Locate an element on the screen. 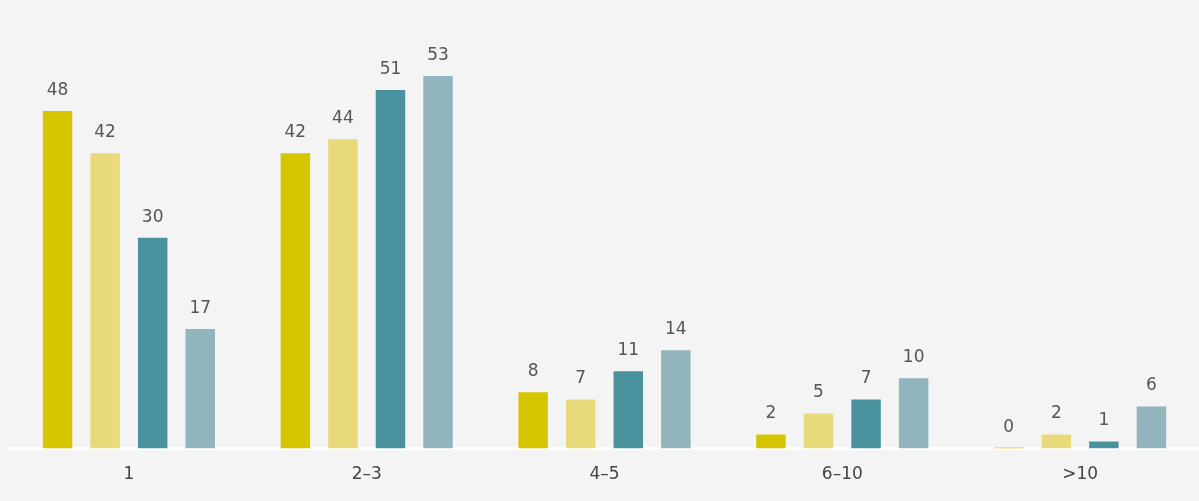  data-label: 53 is located at coordinates (438, 53).